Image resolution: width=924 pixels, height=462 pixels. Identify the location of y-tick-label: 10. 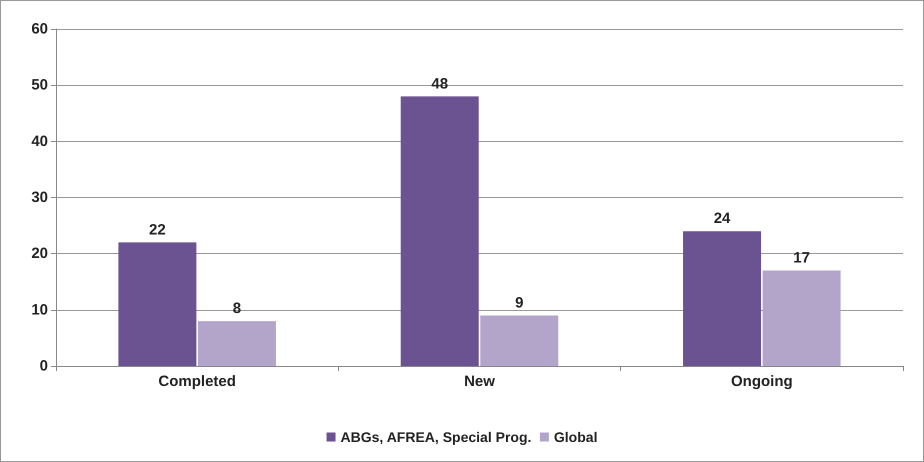
(39, 309).